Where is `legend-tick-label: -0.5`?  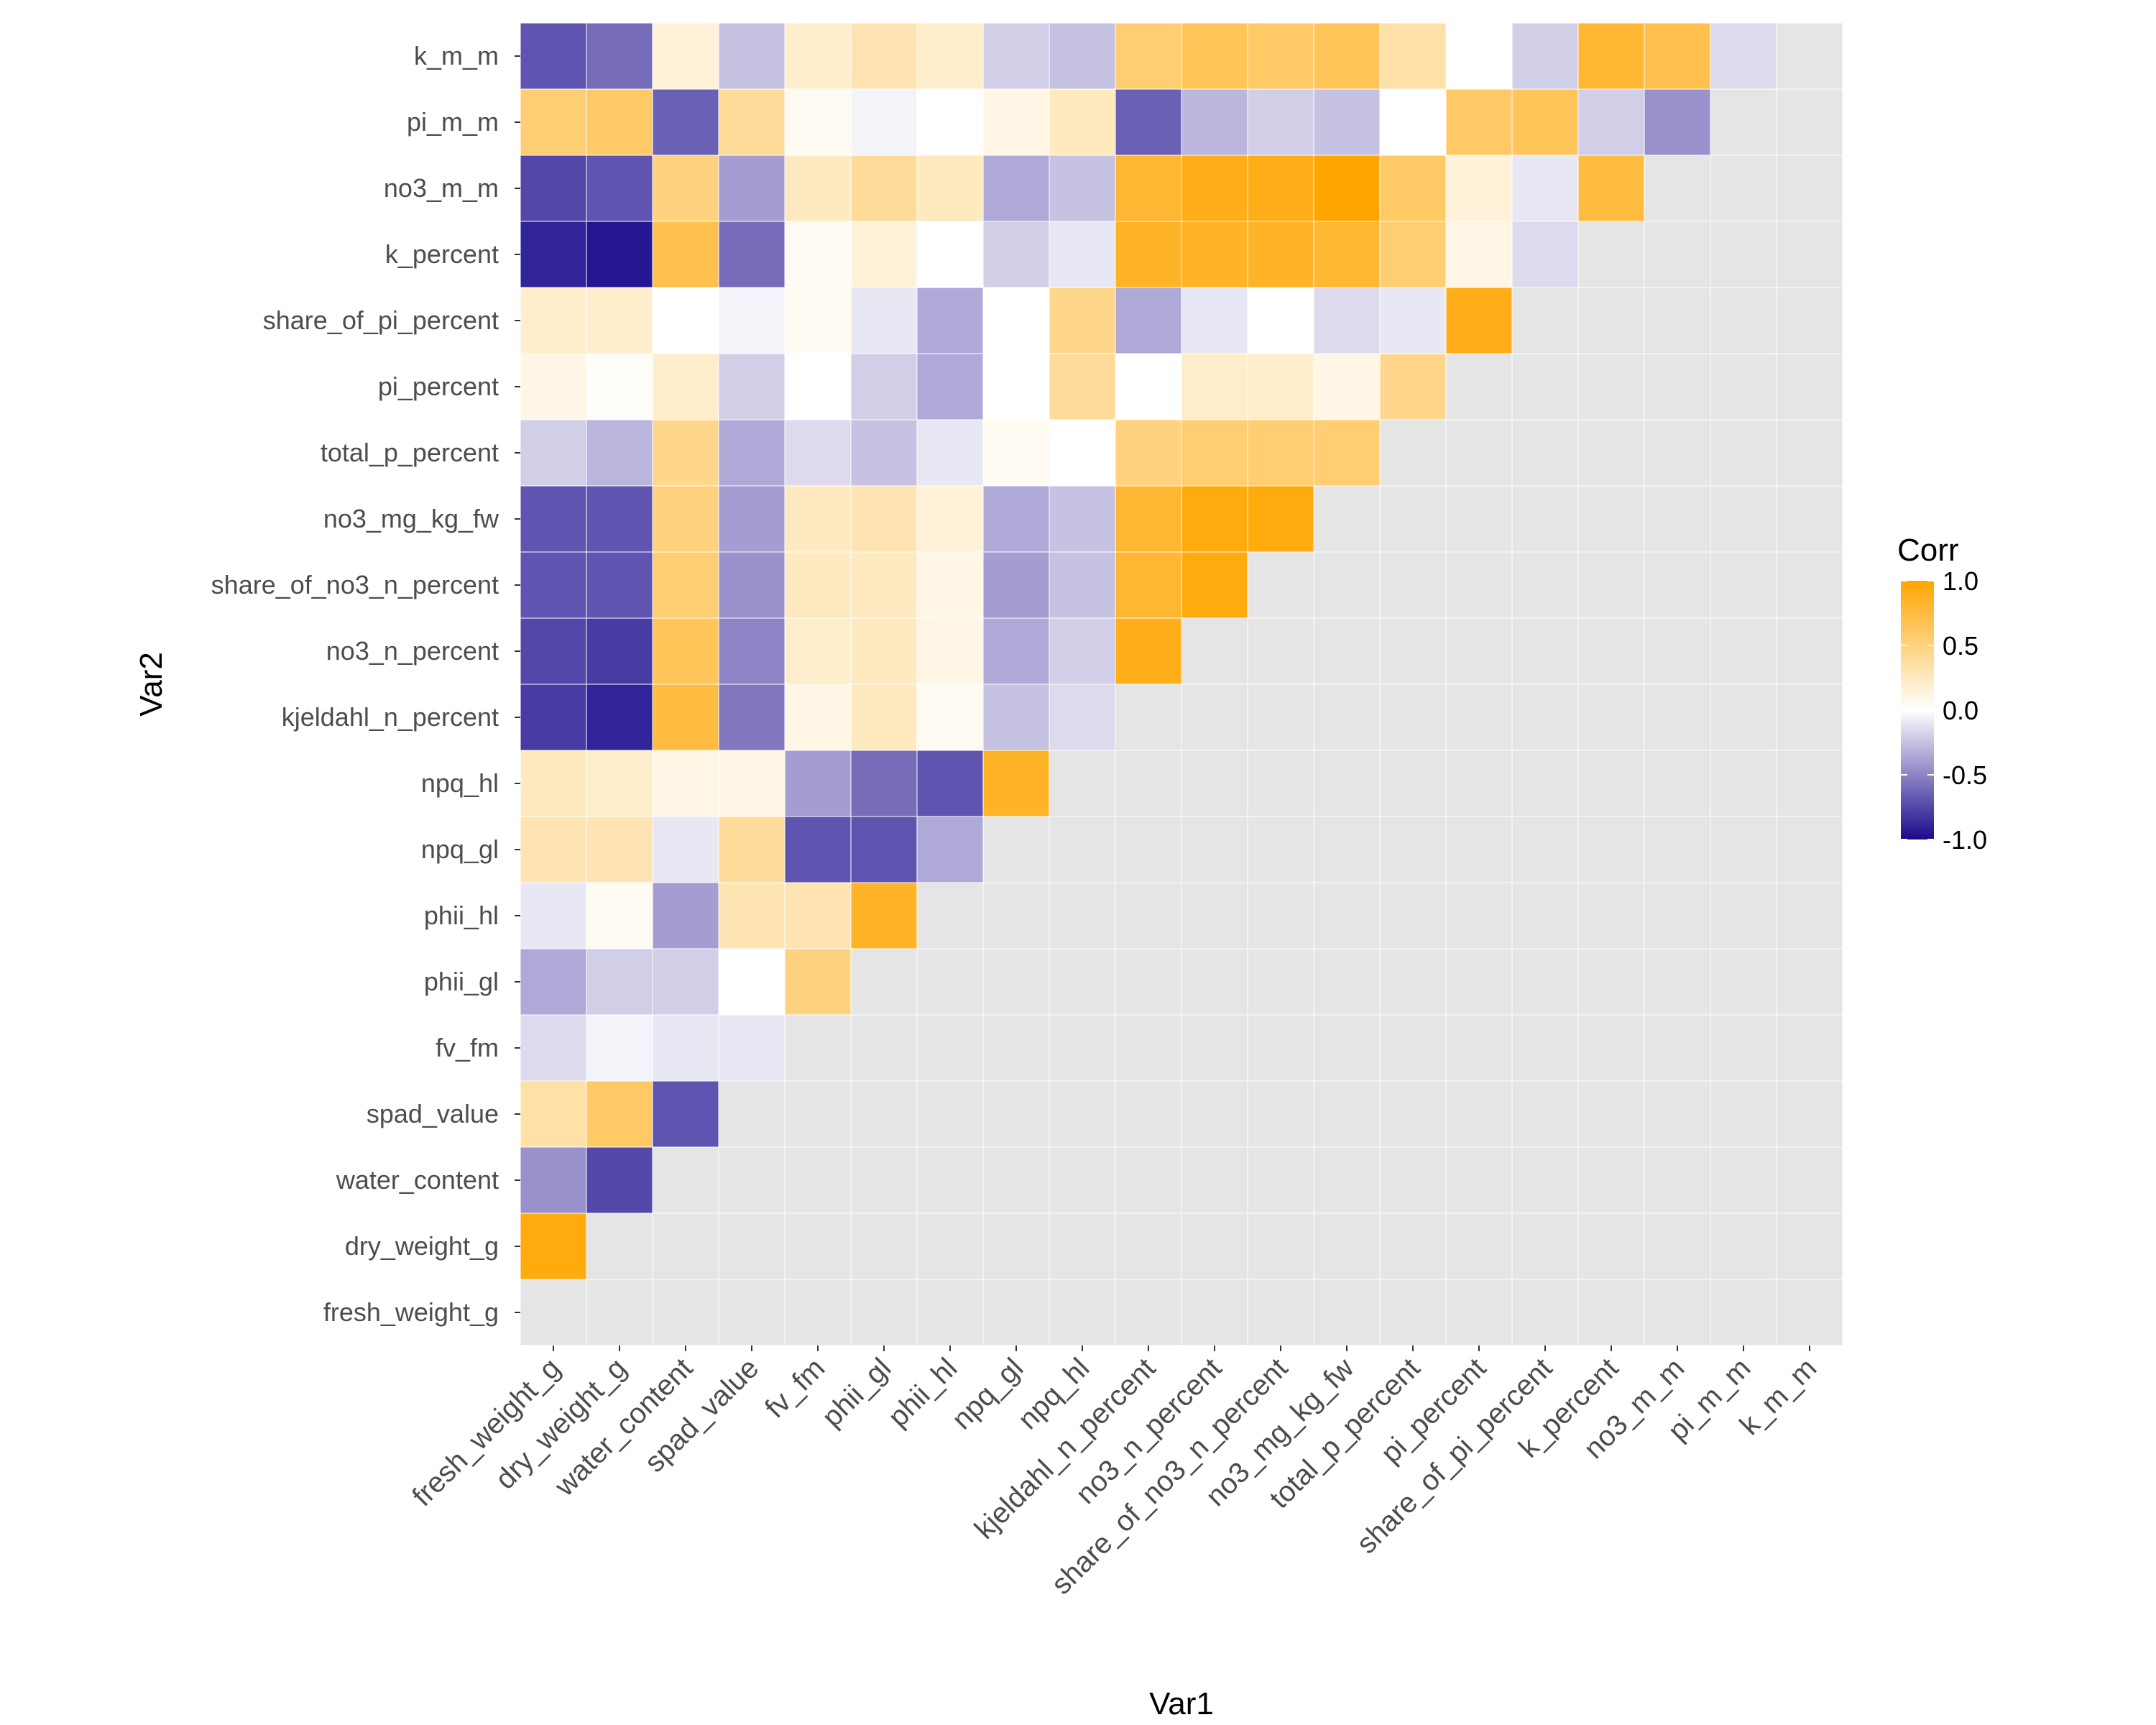
legend-tick-label: -0.5 is located at coordinates (1965, 775).